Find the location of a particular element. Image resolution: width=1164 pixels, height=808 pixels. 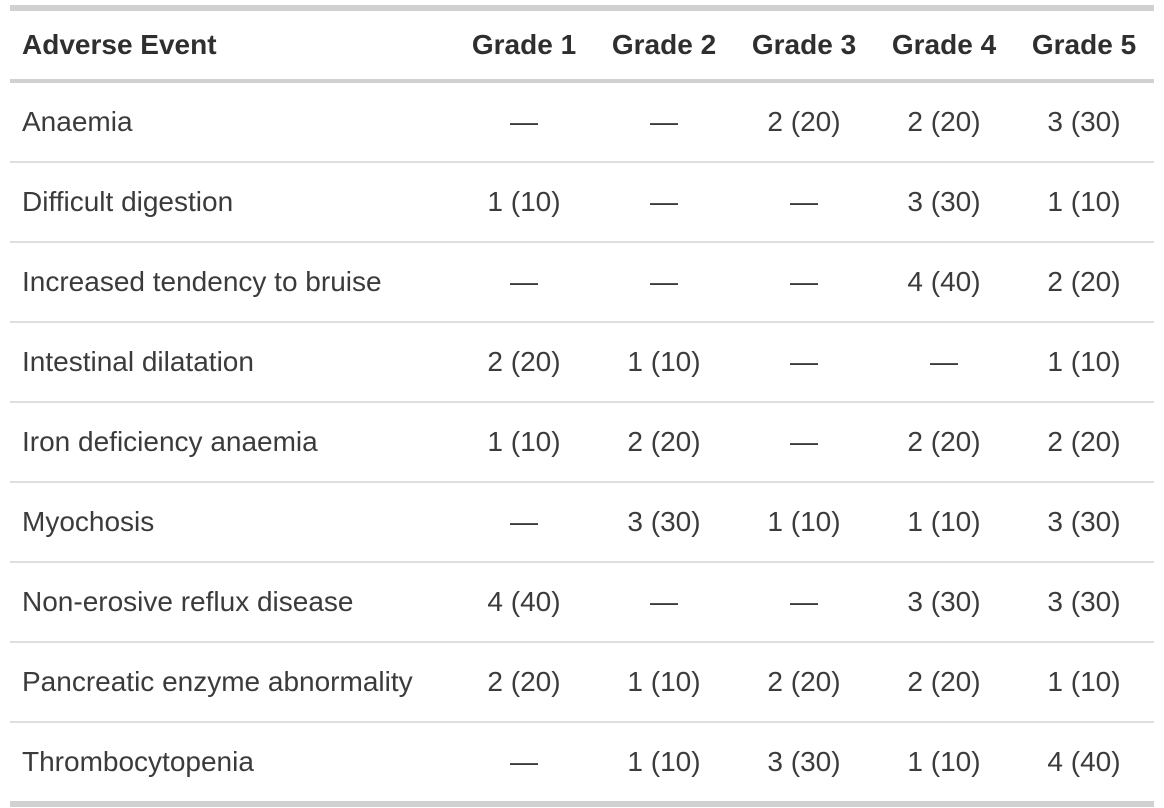

column-header-grade-2: Grade 2 is located at coordinates (664, 45).